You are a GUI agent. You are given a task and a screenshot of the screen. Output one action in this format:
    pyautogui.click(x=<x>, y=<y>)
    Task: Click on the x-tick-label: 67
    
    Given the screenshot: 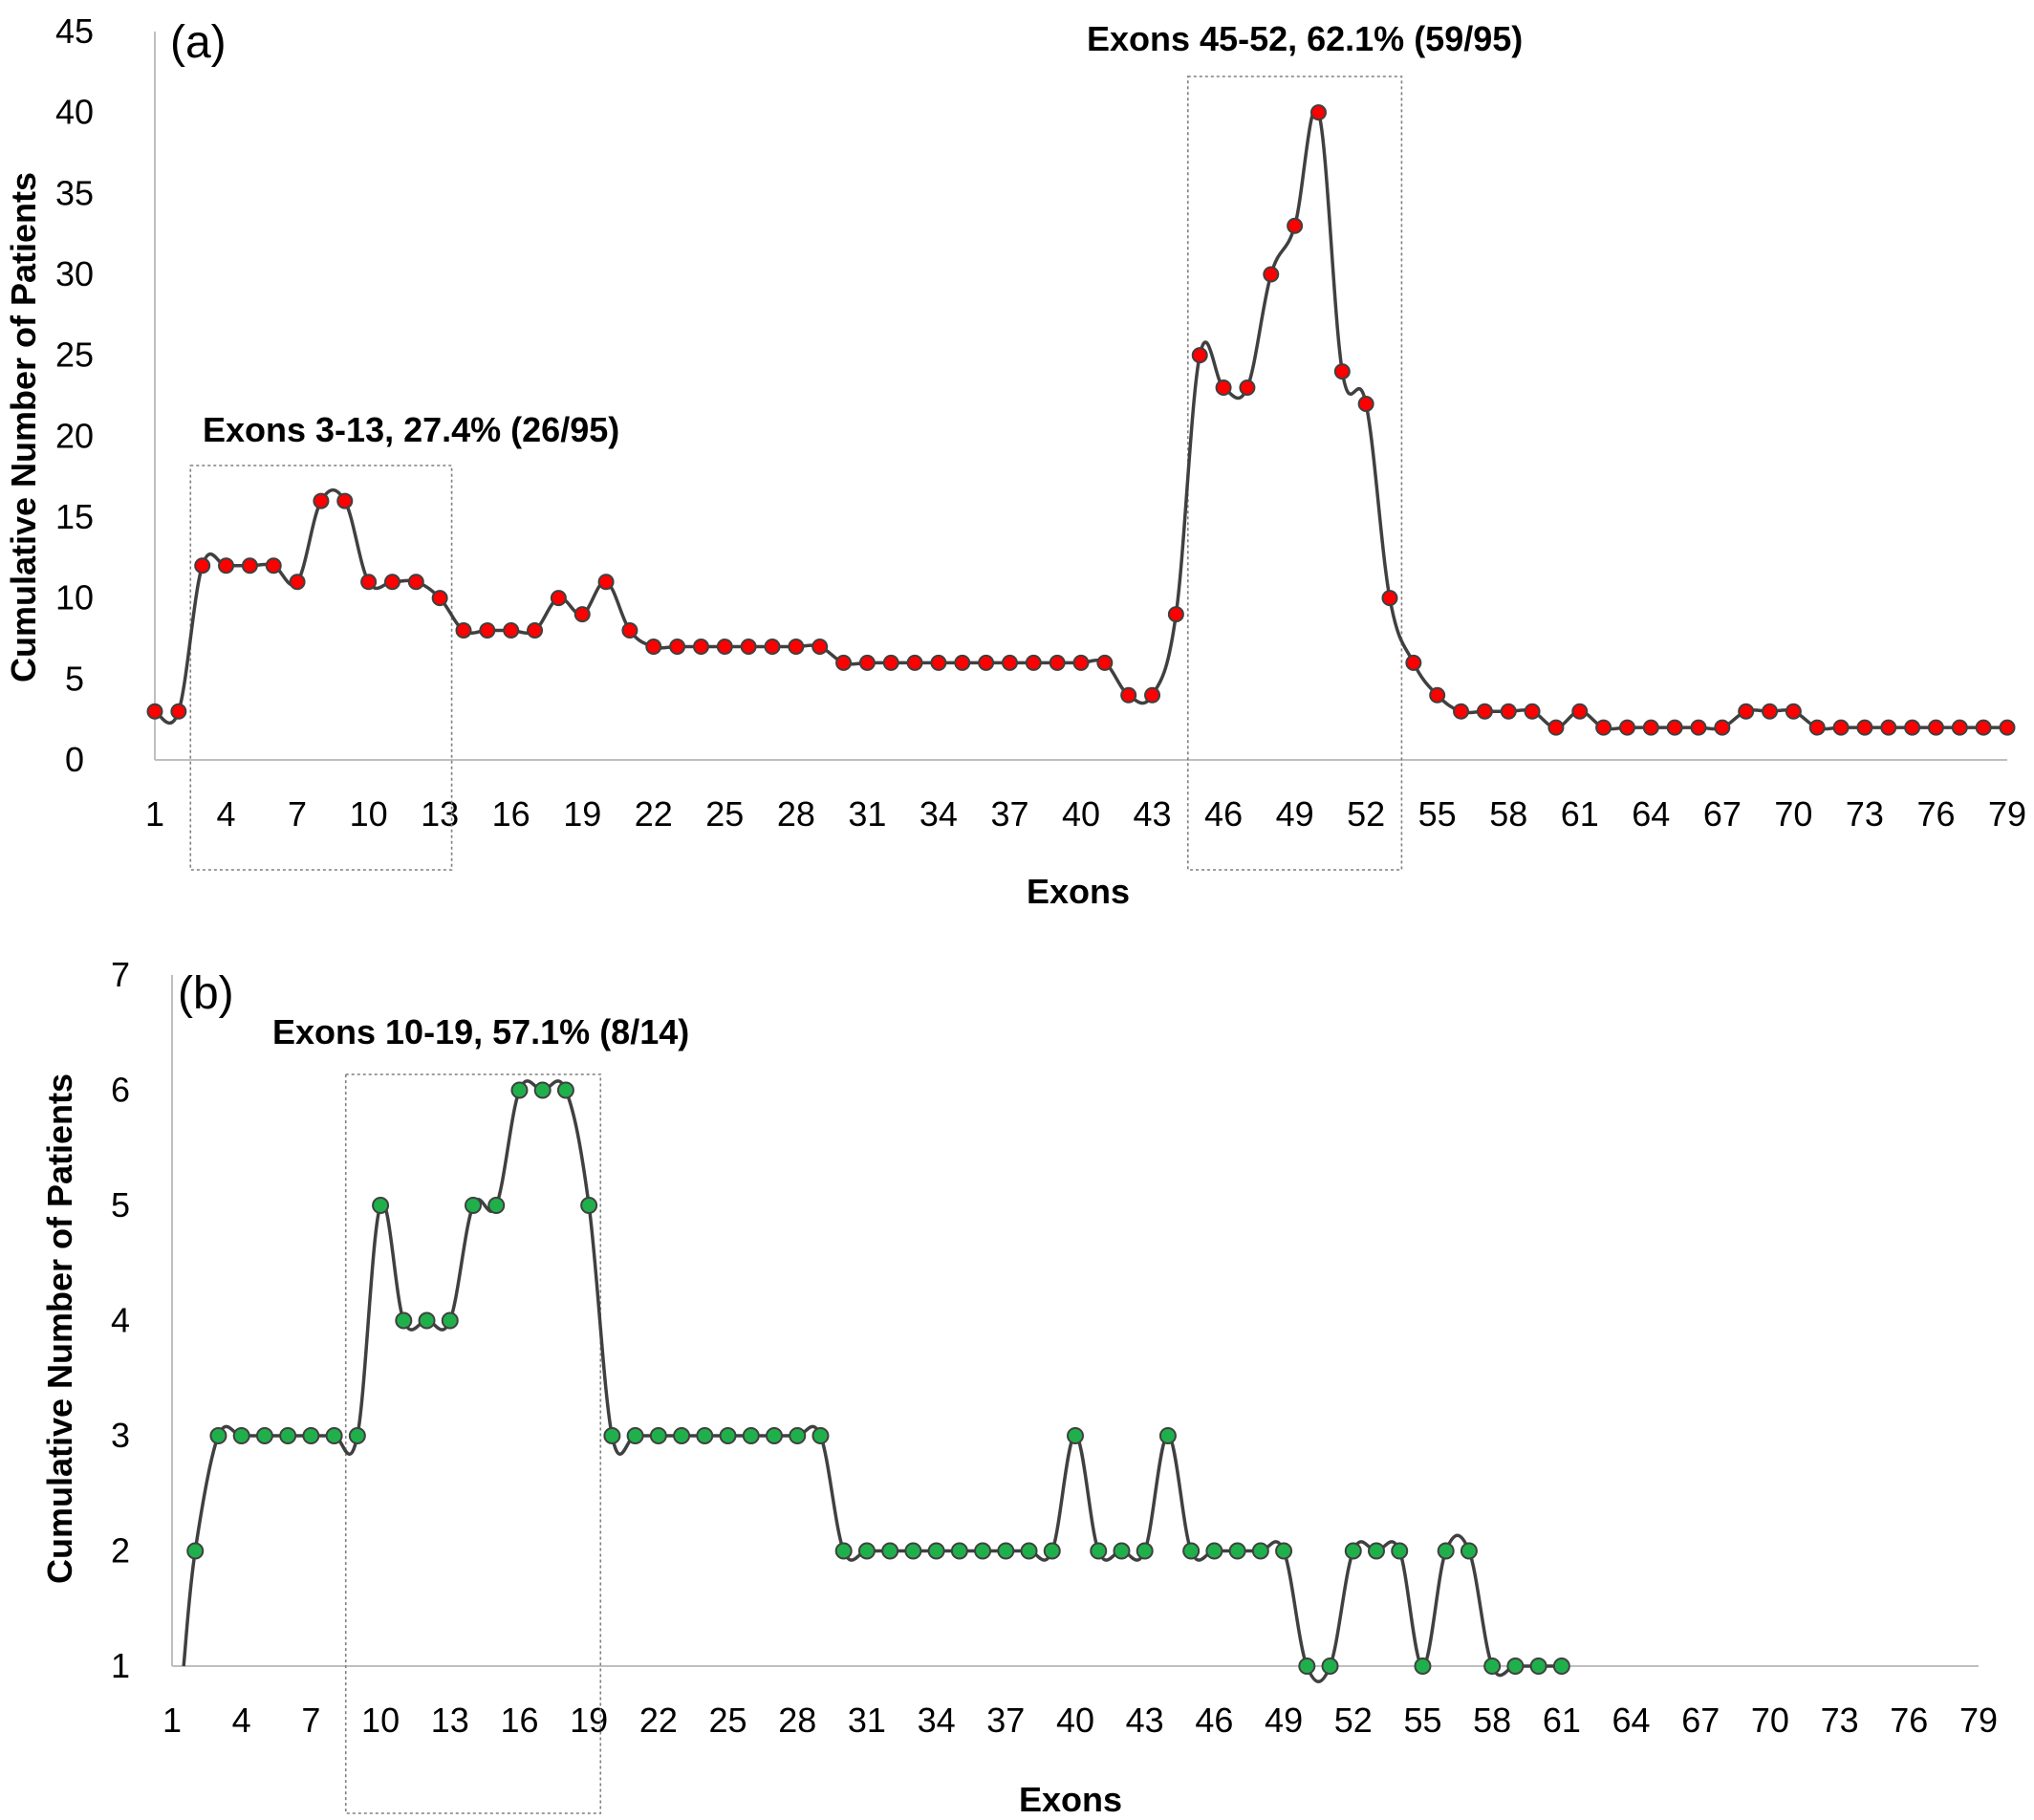 What is the action you would take?
    pyautogui.click(x=1700, y=1721)
    